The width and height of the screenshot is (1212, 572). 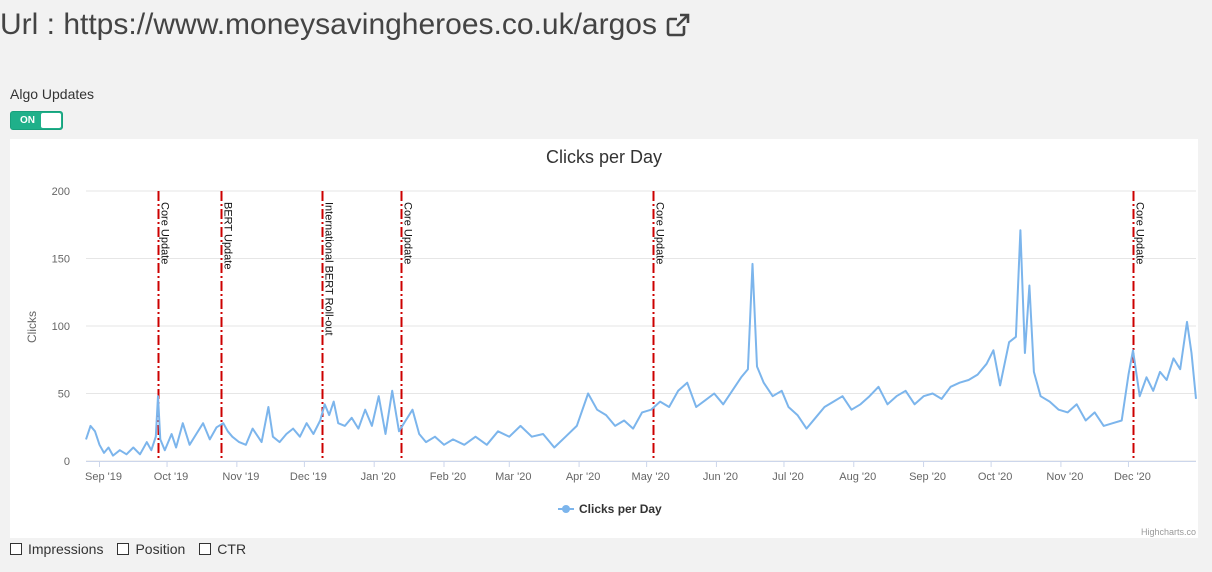 I want to click on position-checkbox: Position, so click(x=151, y=549).